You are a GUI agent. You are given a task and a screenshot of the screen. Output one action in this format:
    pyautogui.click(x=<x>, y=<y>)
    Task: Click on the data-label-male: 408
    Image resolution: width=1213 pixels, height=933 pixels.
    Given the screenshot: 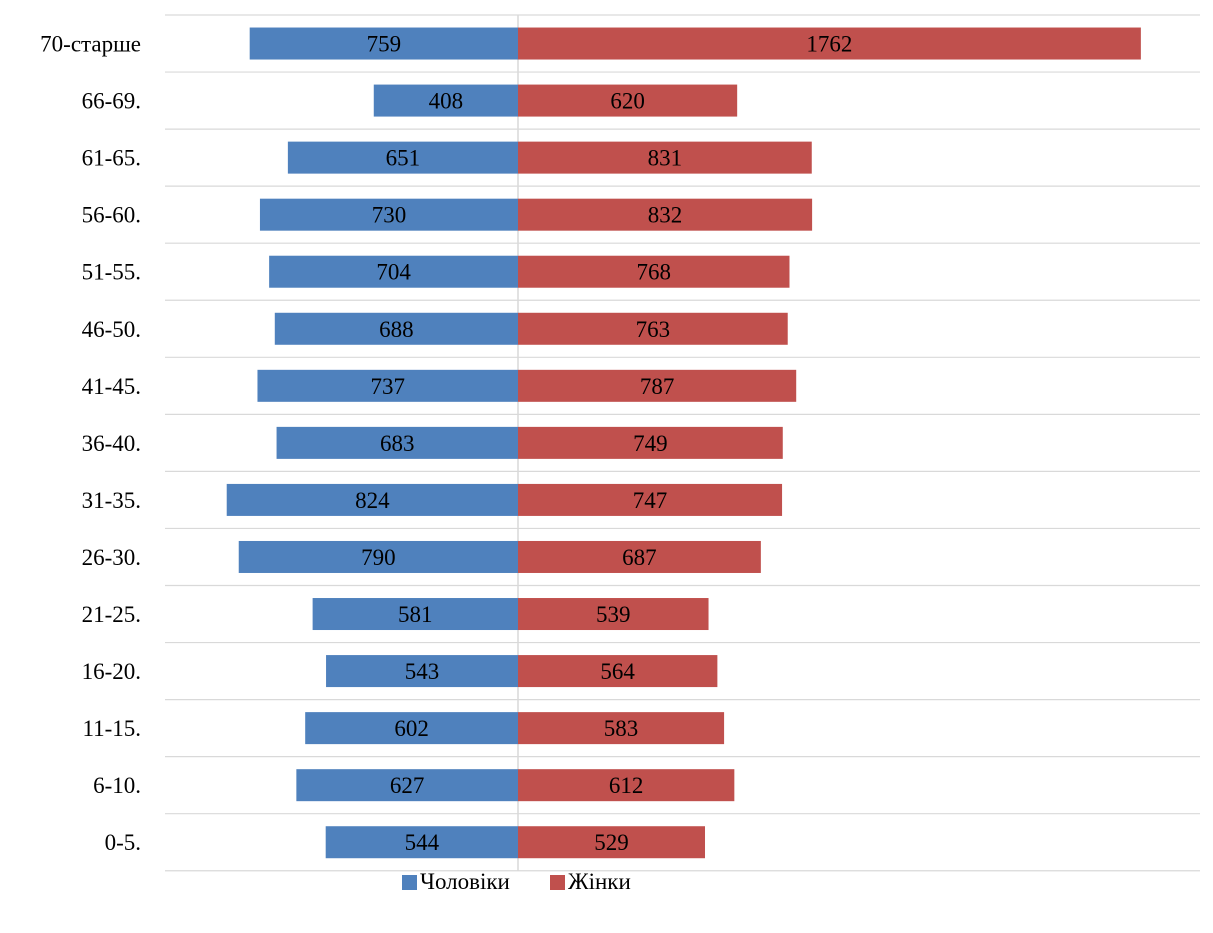 What is the action you would take?
    pyautogui.click(x=446, y=101)
    